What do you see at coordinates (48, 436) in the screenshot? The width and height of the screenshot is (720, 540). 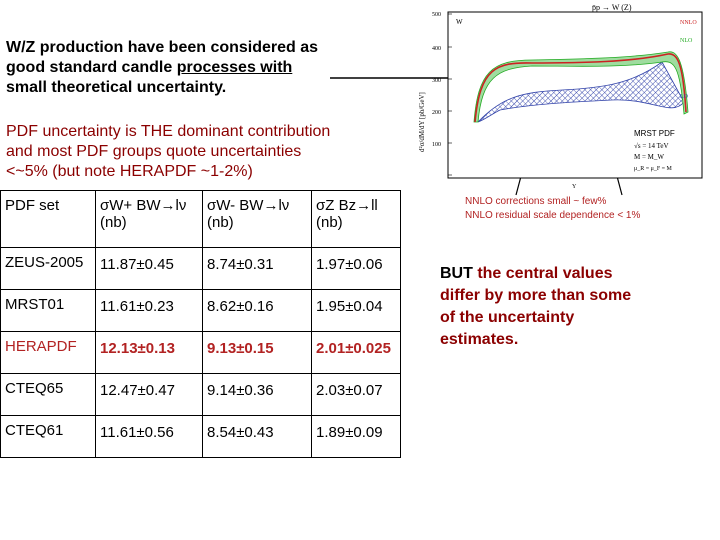 I see `cell-pdf-set: CTEQ61` at bounding box center [48, 436].